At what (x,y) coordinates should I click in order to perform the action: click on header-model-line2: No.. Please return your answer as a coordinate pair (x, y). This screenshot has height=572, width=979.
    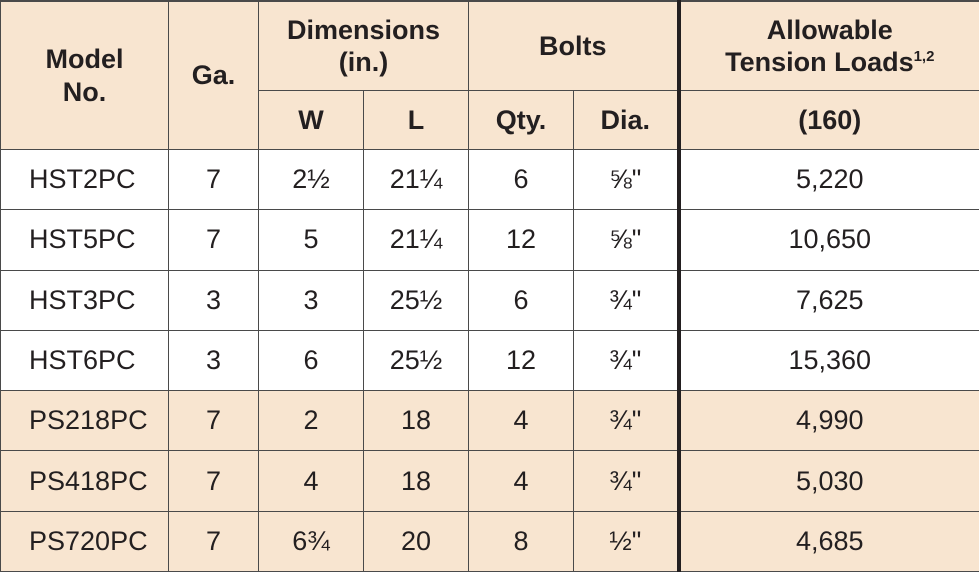
    Looking at the image, I should click on (84, 91).